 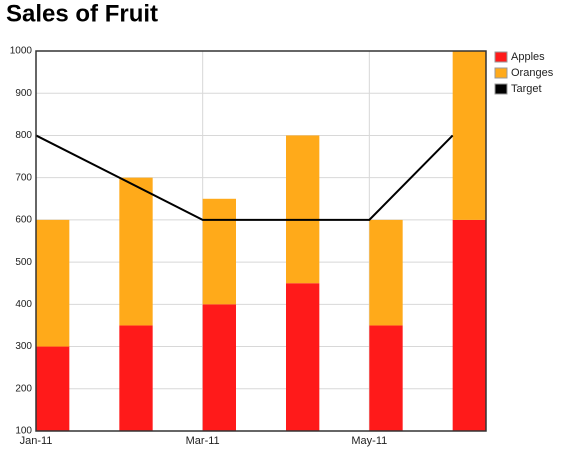 I want to click on y-tick-label: 700, so click(x=23, y=177).